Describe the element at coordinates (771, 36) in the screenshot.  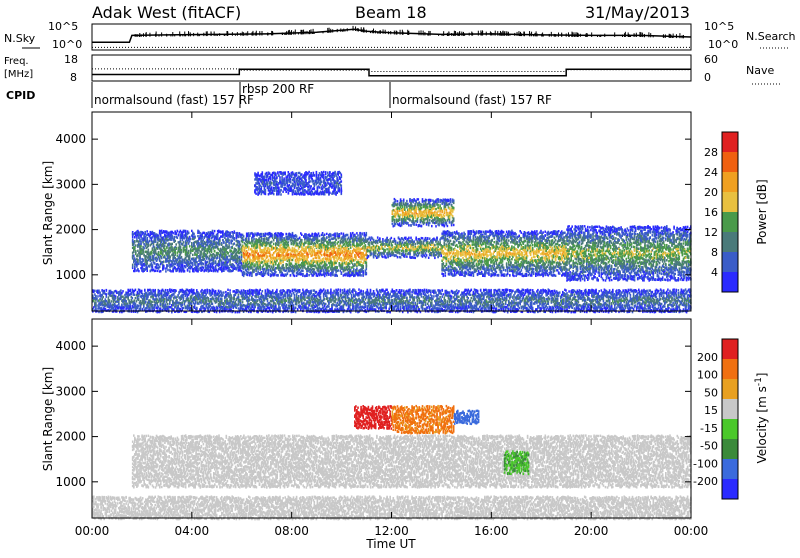
I see `nsearch-label: N.Search` at that location.